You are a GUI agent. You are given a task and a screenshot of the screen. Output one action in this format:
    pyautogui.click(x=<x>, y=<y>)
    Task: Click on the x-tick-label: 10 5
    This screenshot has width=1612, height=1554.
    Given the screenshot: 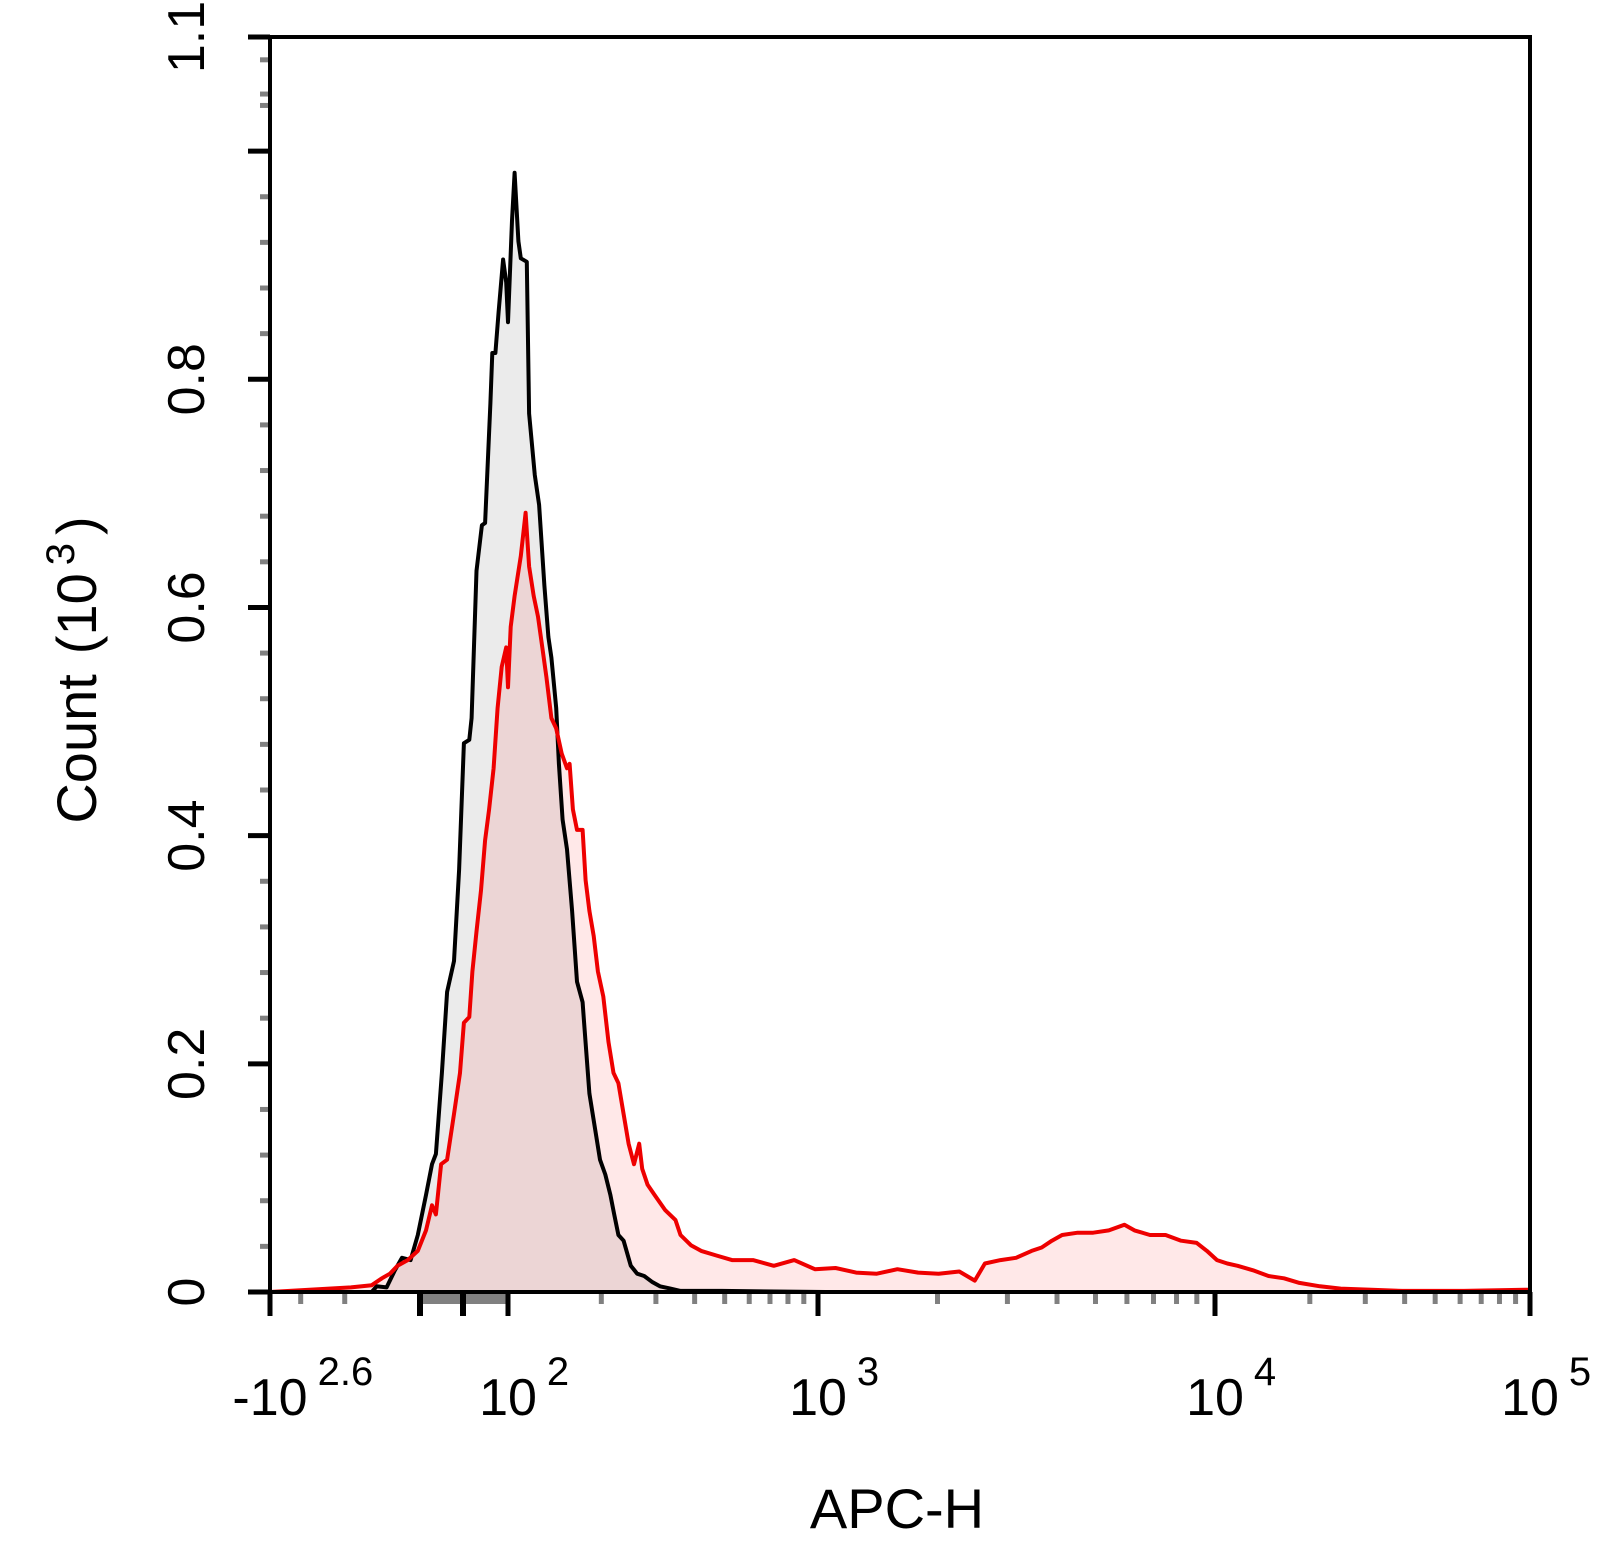 What is the action you would take?
    pyautogui.click(x=1546, y=1388)
    